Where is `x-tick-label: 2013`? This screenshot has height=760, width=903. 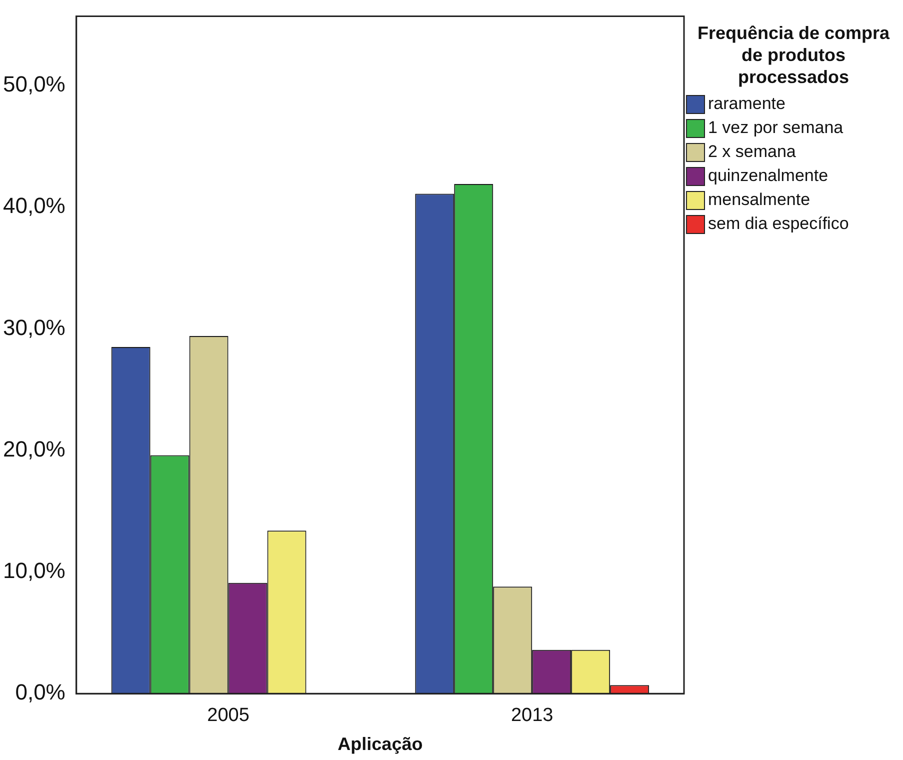 x-tick-label: 2013 is located at coordinates (532, 715).